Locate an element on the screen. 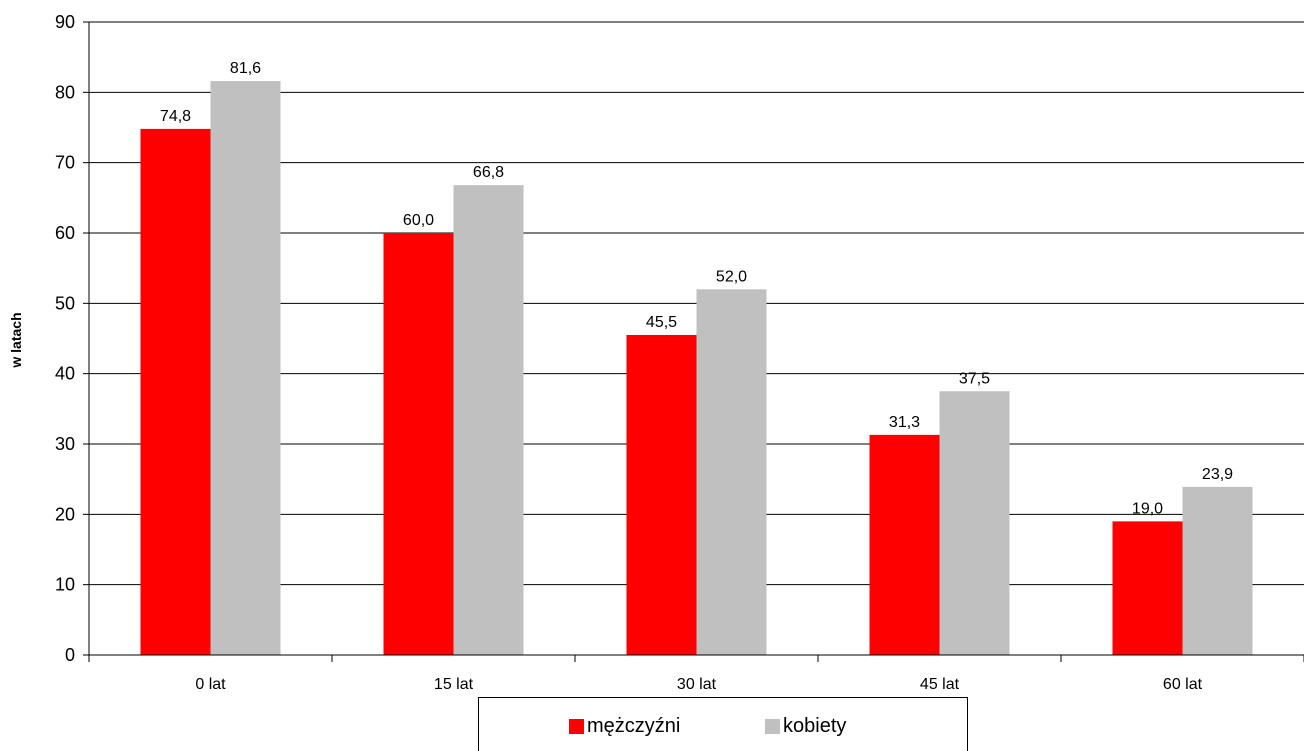  data-label: 45,5 is located at coordinates (661, 322).